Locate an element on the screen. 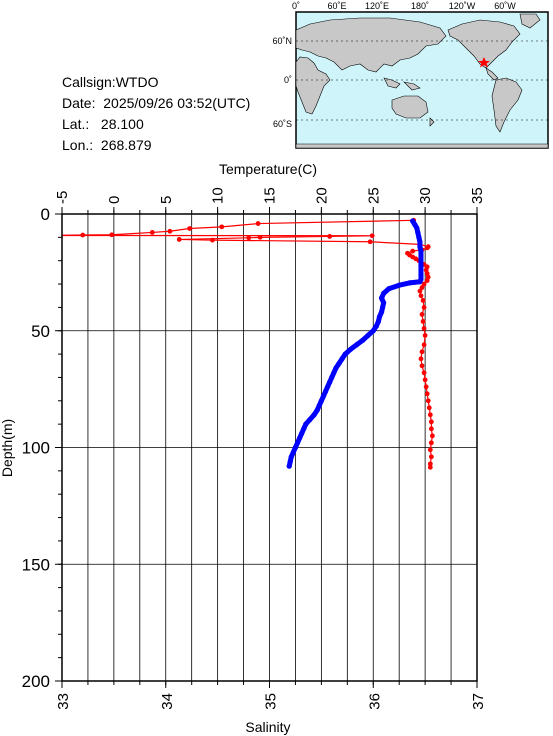  depth-tick-label: 200 is located at coordinates (36, 681).